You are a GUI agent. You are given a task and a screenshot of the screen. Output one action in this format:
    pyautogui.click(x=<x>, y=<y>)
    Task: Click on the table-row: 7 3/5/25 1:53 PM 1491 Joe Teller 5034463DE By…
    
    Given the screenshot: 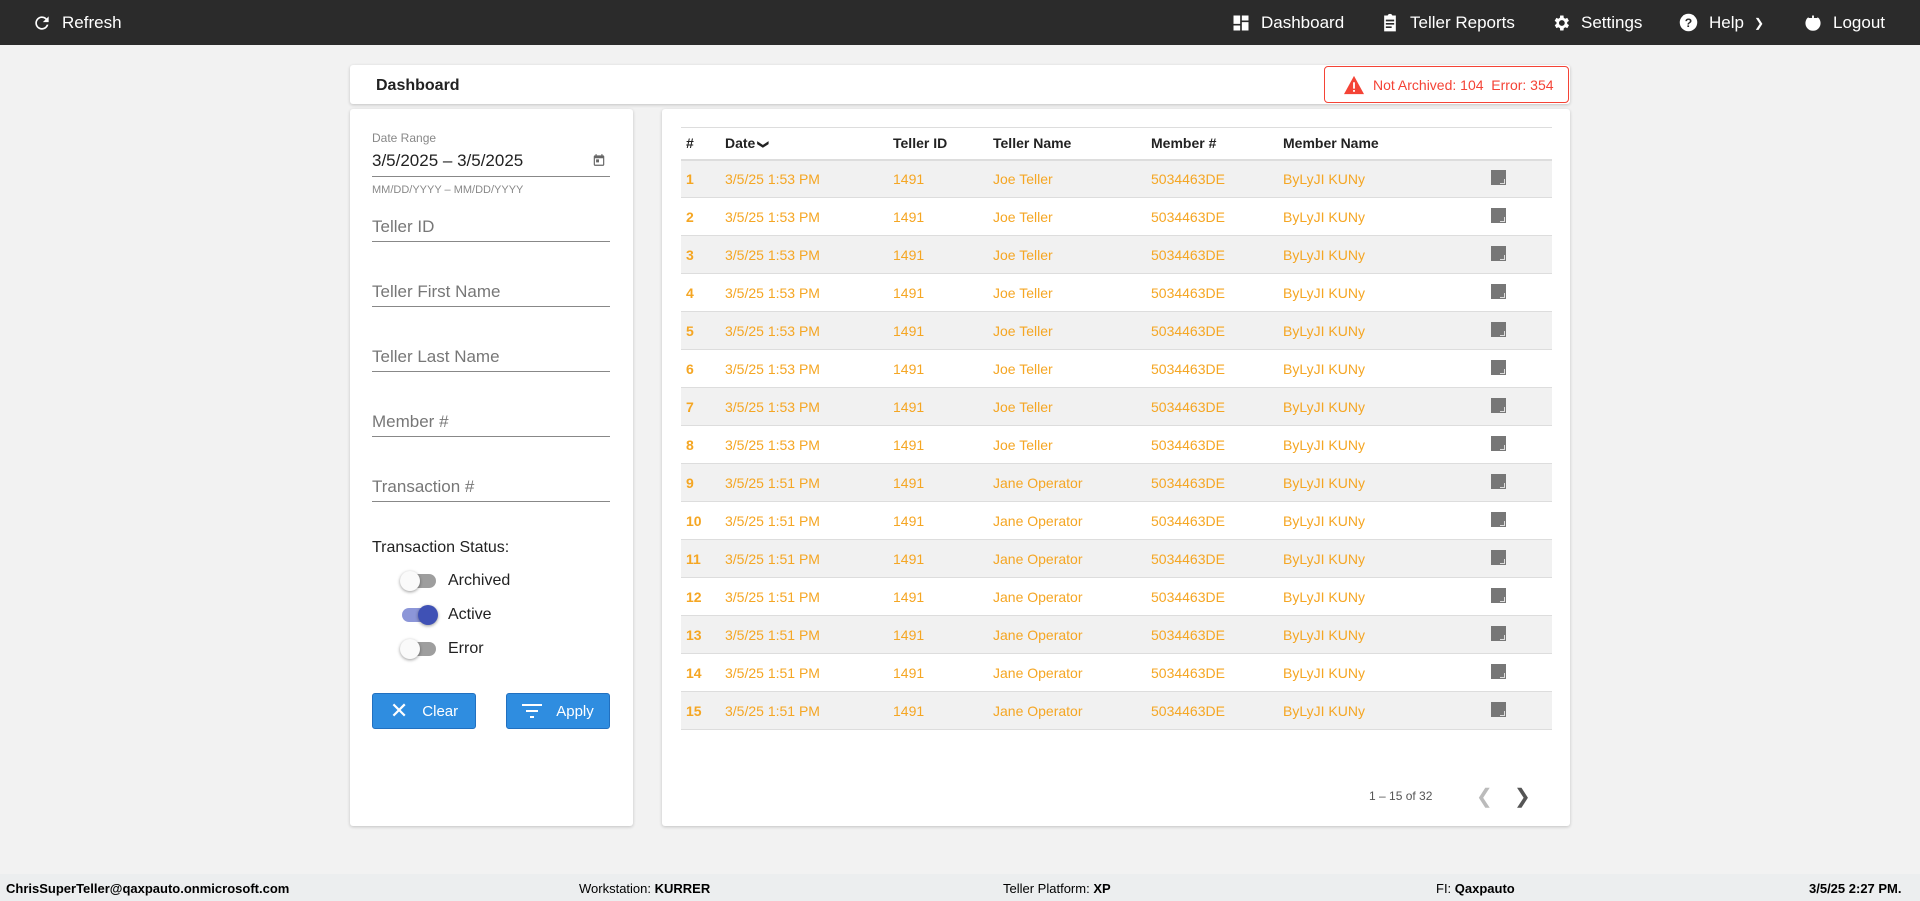 What is the action you would take?
    pyautogui.click(x=1116, y=406)
    